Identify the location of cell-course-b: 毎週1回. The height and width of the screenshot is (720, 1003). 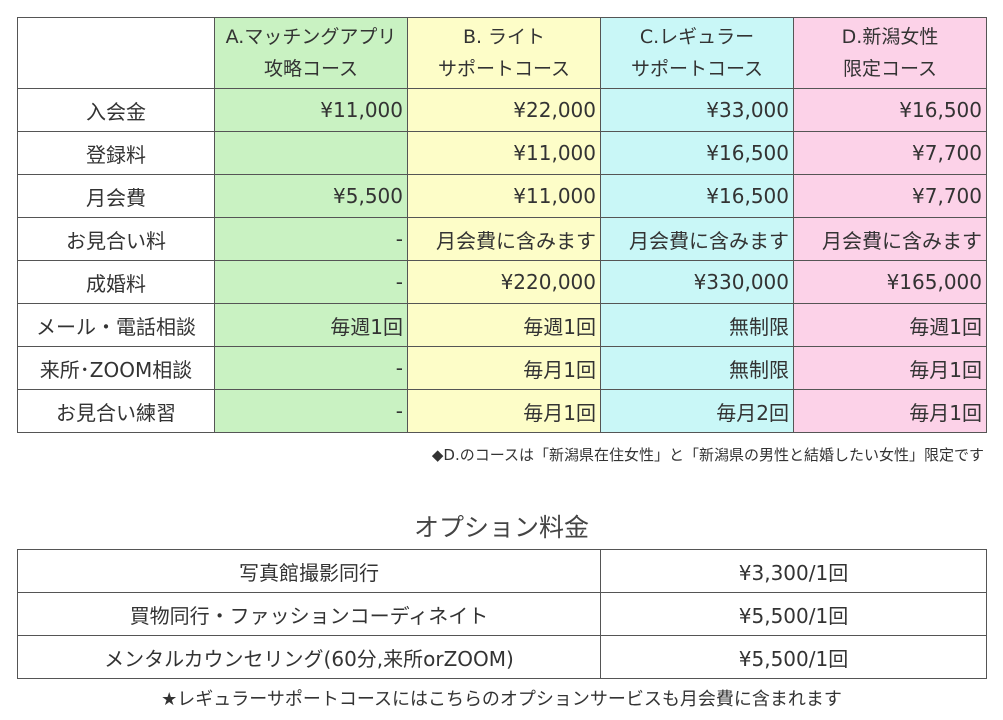
(504, 325).